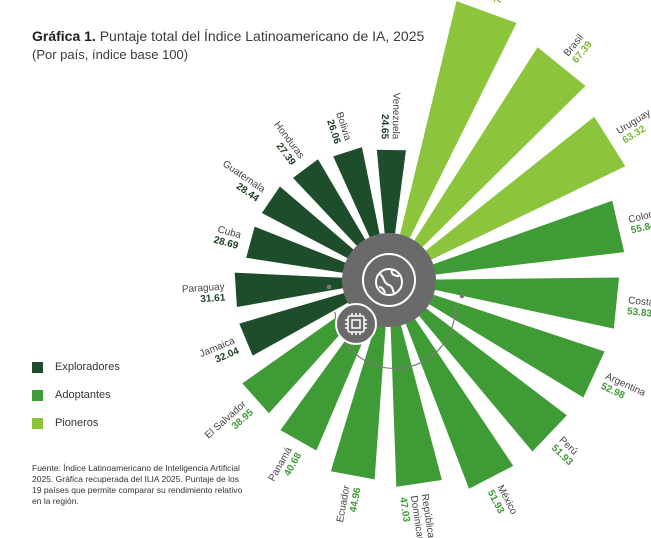 Image resolution: width=651 pixels, height=538 pixels. I want to click on bar-chile, so click(458, 119).